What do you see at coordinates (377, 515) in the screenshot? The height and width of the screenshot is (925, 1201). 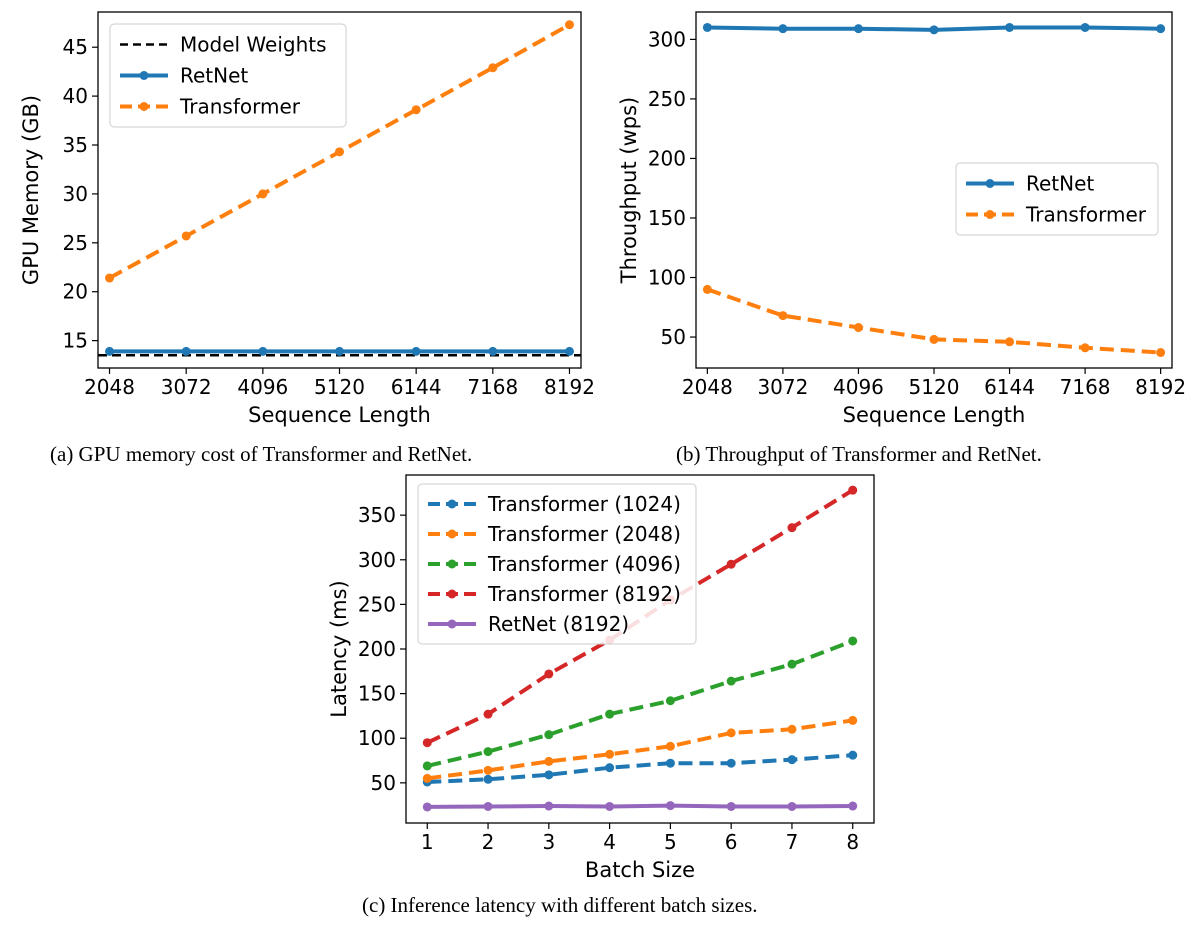 I see `y-tick-label: 350` at bounding box center [377, 515].